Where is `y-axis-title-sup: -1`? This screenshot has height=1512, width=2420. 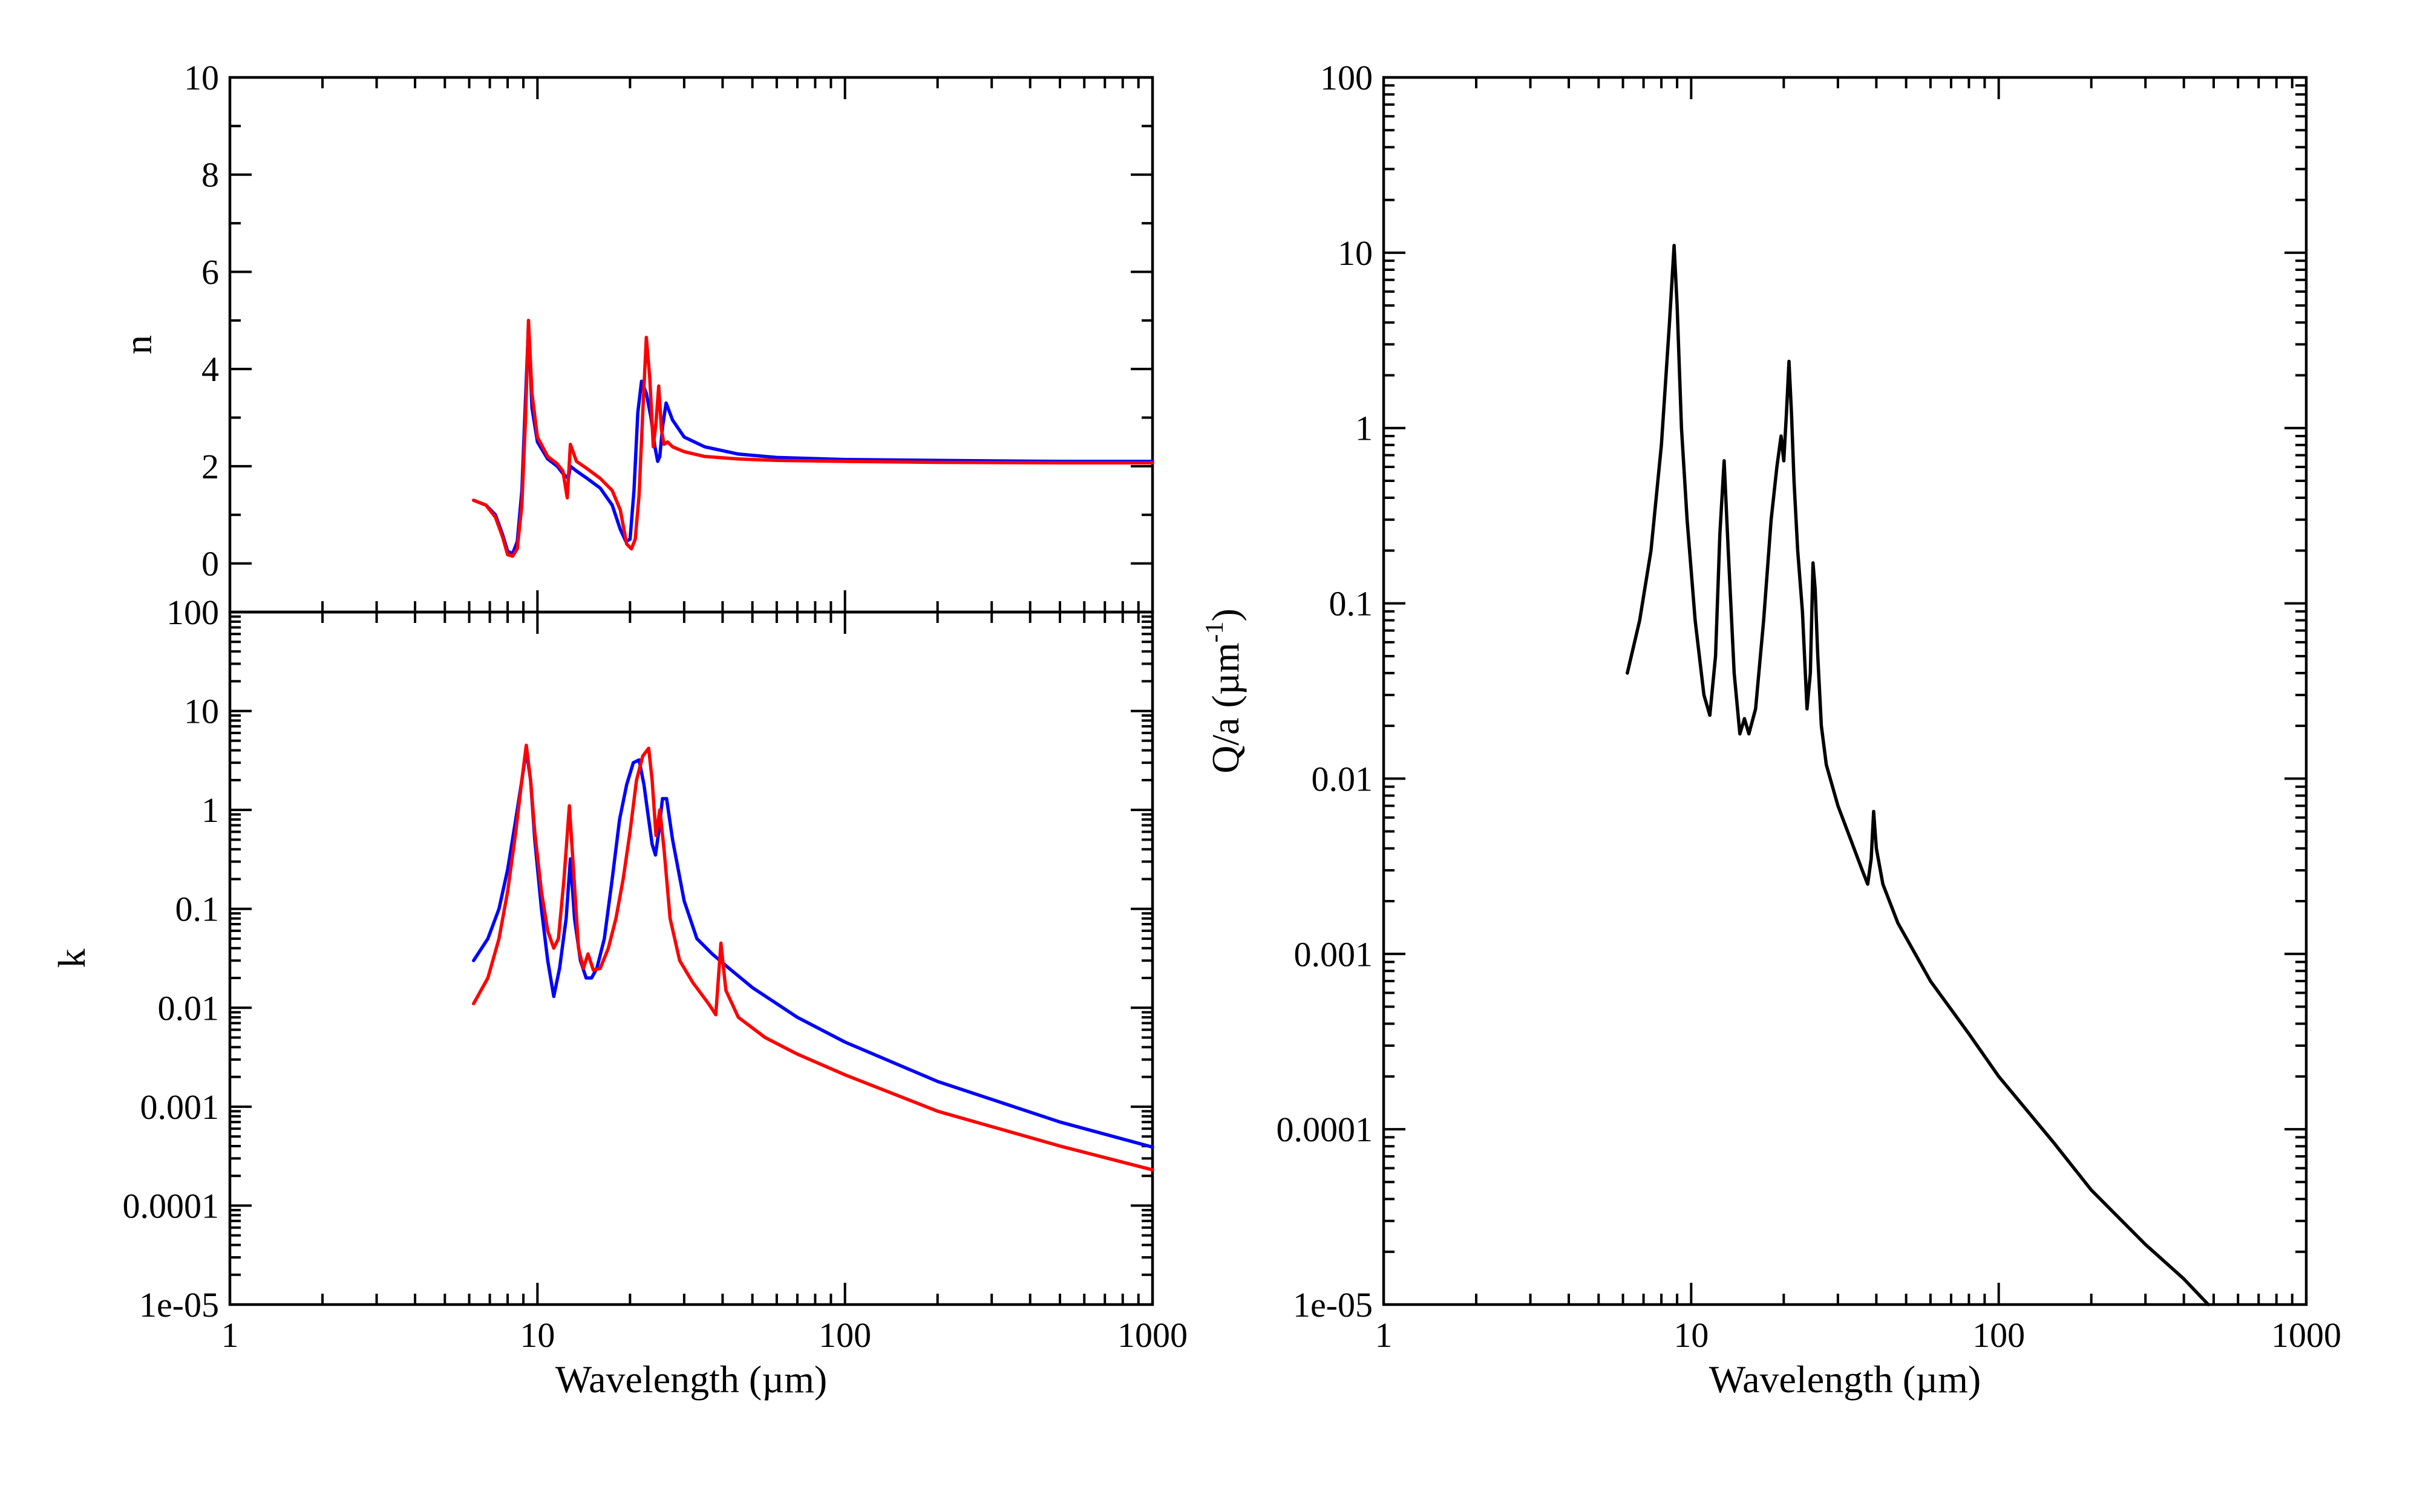 y-axis-title-sup: -1 is located at coordinates (1215, 632).